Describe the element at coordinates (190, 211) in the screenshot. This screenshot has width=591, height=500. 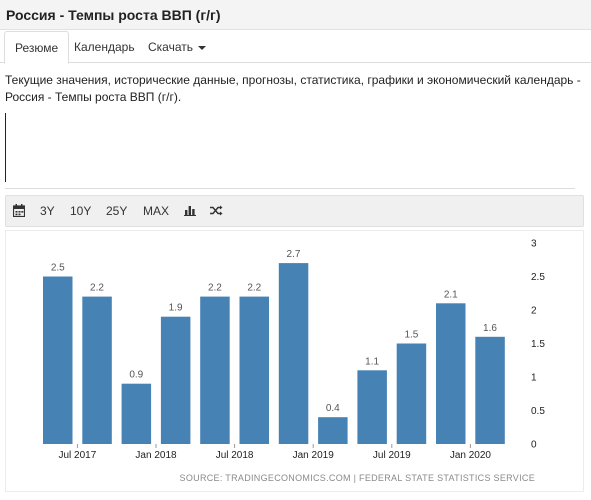
I see `bar-chart-icon` at that location.